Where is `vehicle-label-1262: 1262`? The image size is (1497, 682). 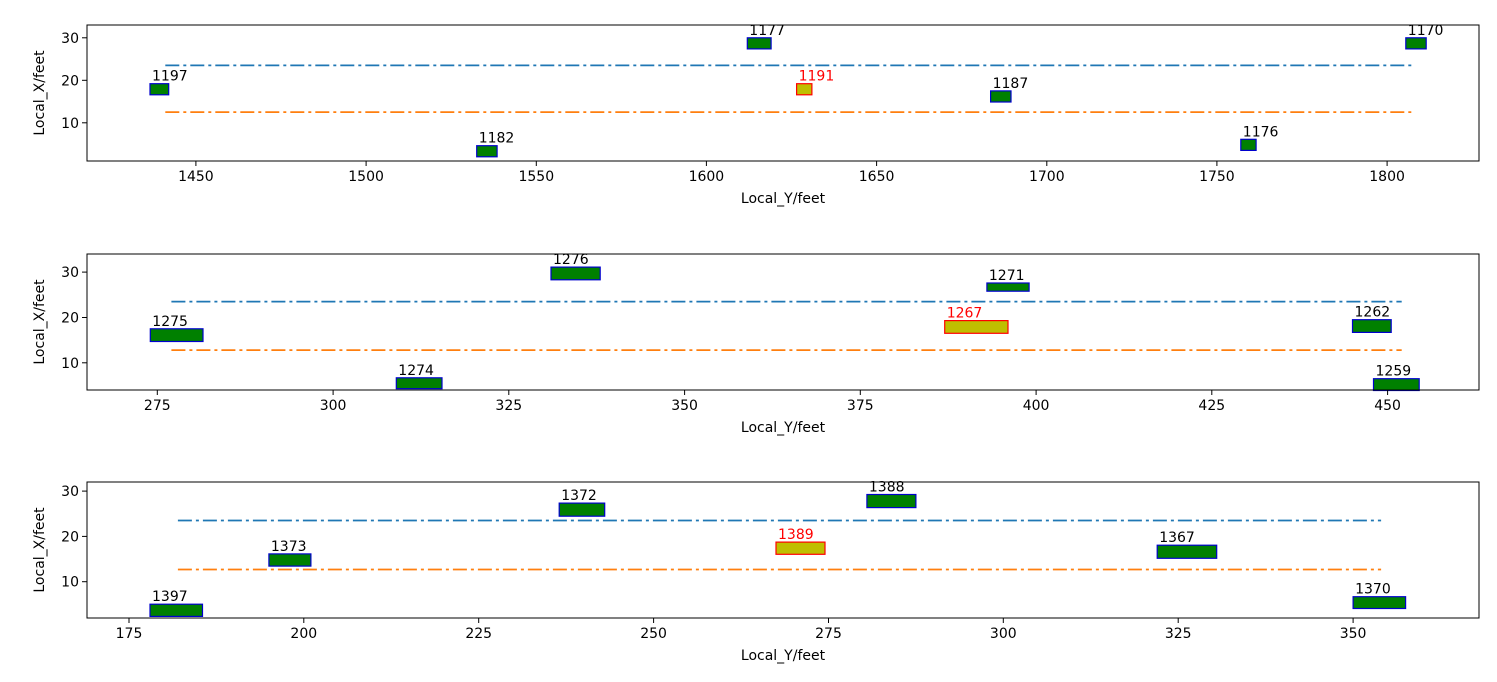
vehicle-label-1262: 1262 is located at coordinates (1373, 313).